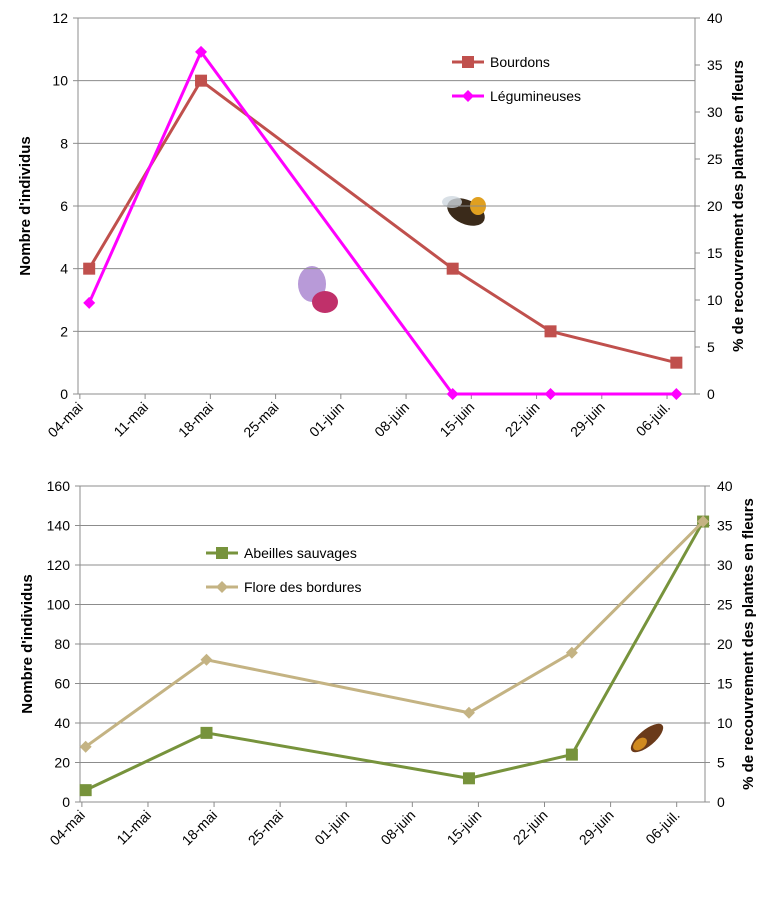 The height and width of the screenshot is (902, 780). I want to click on y-tick-label: 120, so click(59, 565).